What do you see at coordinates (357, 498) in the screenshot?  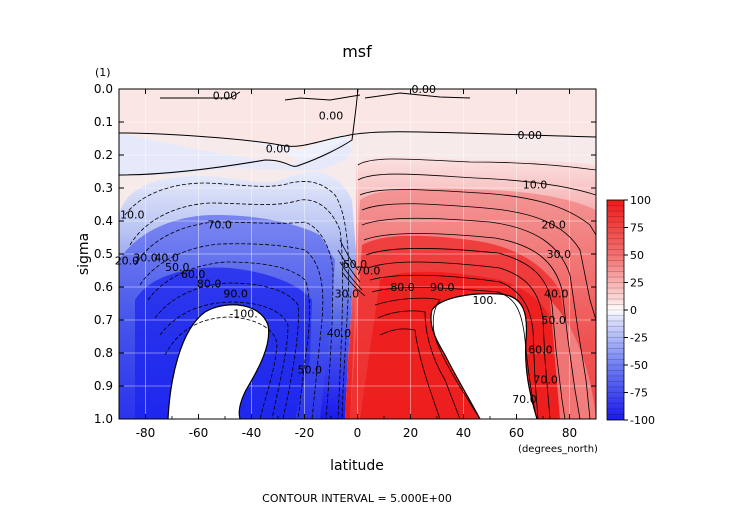 I see `contour-interval-note: CONTOUR INTERVAL = 5.000E+00` at bounding box center [357, 498].